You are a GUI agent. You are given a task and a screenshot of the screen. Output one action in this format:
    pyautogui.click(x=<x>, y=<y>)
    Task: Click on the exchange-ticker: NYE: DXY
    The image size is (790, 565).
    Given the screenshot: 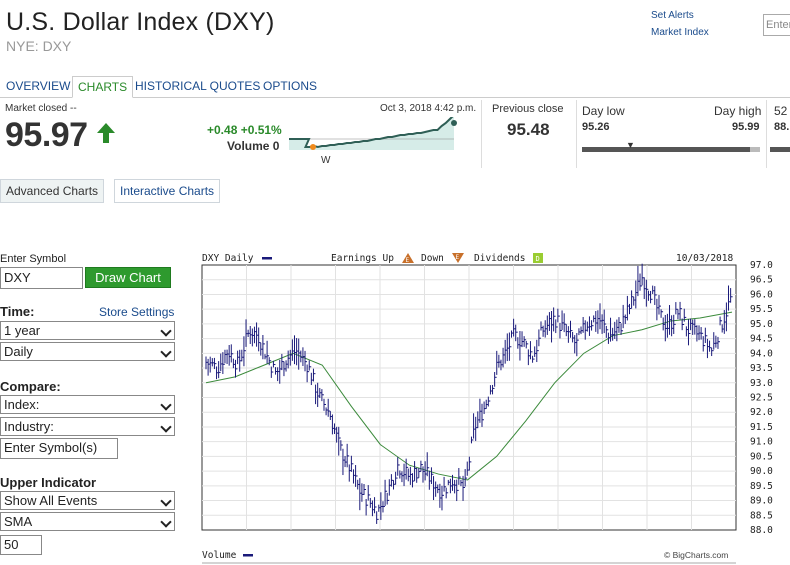 What is the action you would take?
    pyautogui.click(x=39, y=46)
    